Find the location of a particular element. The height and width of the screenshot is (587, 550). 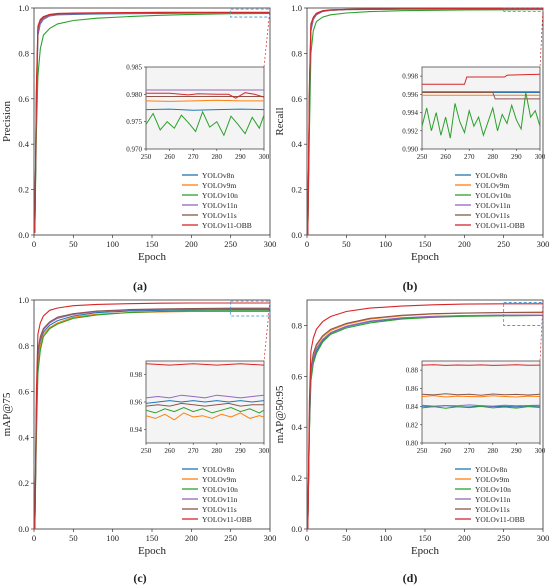

x-tick-label: 250 is located at coordinates (230, 538).